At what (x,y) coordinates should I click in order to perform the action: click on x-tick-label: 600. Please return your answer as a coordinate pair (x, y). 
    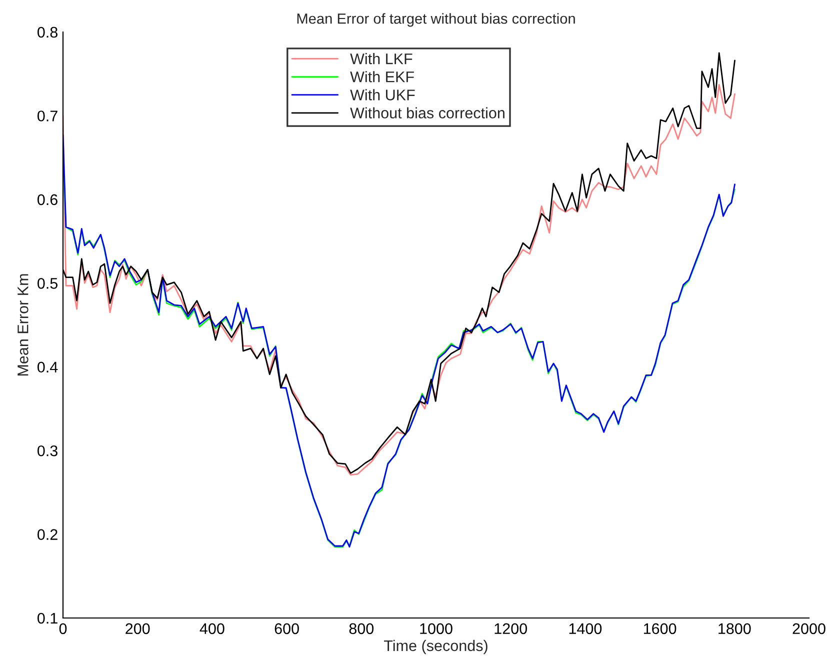
    Looking at the image, I should click on (286, 628).